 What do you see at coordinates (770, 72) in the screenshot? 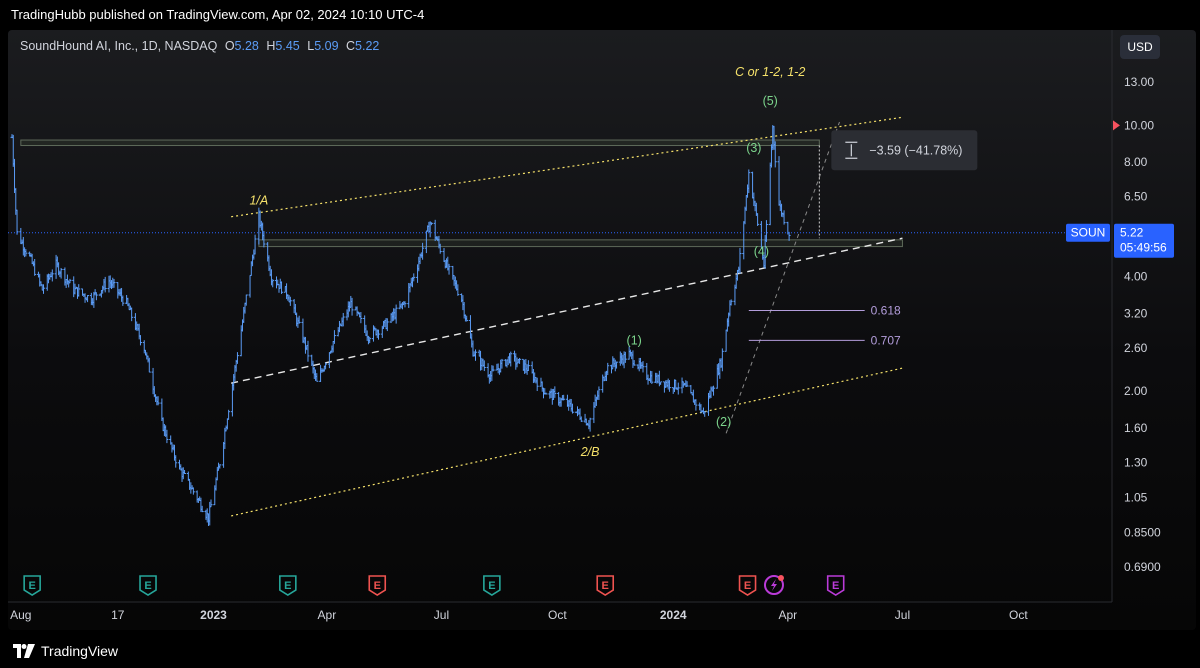
I see `wave-label: C or 1-2, 1-2` at bounding box center [770, 72].